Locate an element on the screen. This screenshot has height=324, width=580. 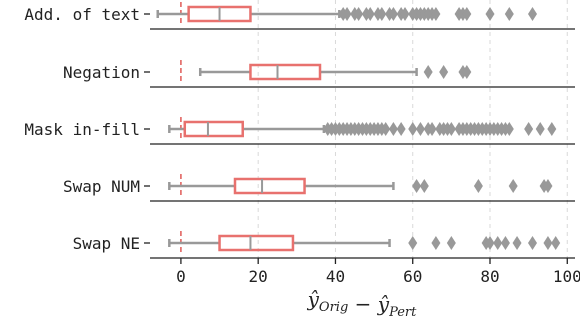
x-tick-label: 60 is located at coordinates (412, 276).